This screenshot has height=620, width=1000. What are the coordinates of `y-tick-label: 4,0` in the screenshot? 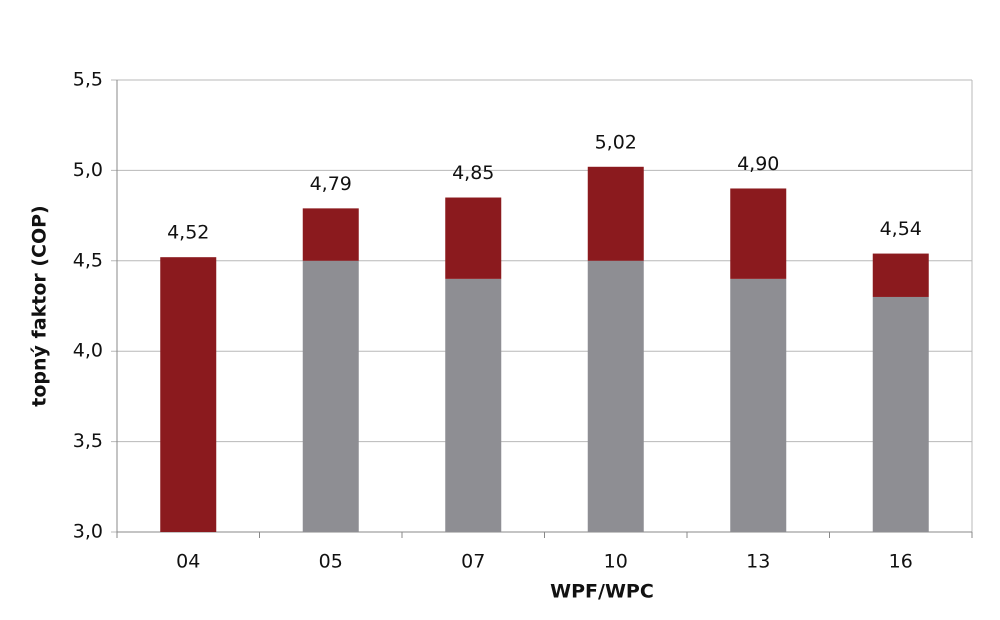 It's located at (88, 351).